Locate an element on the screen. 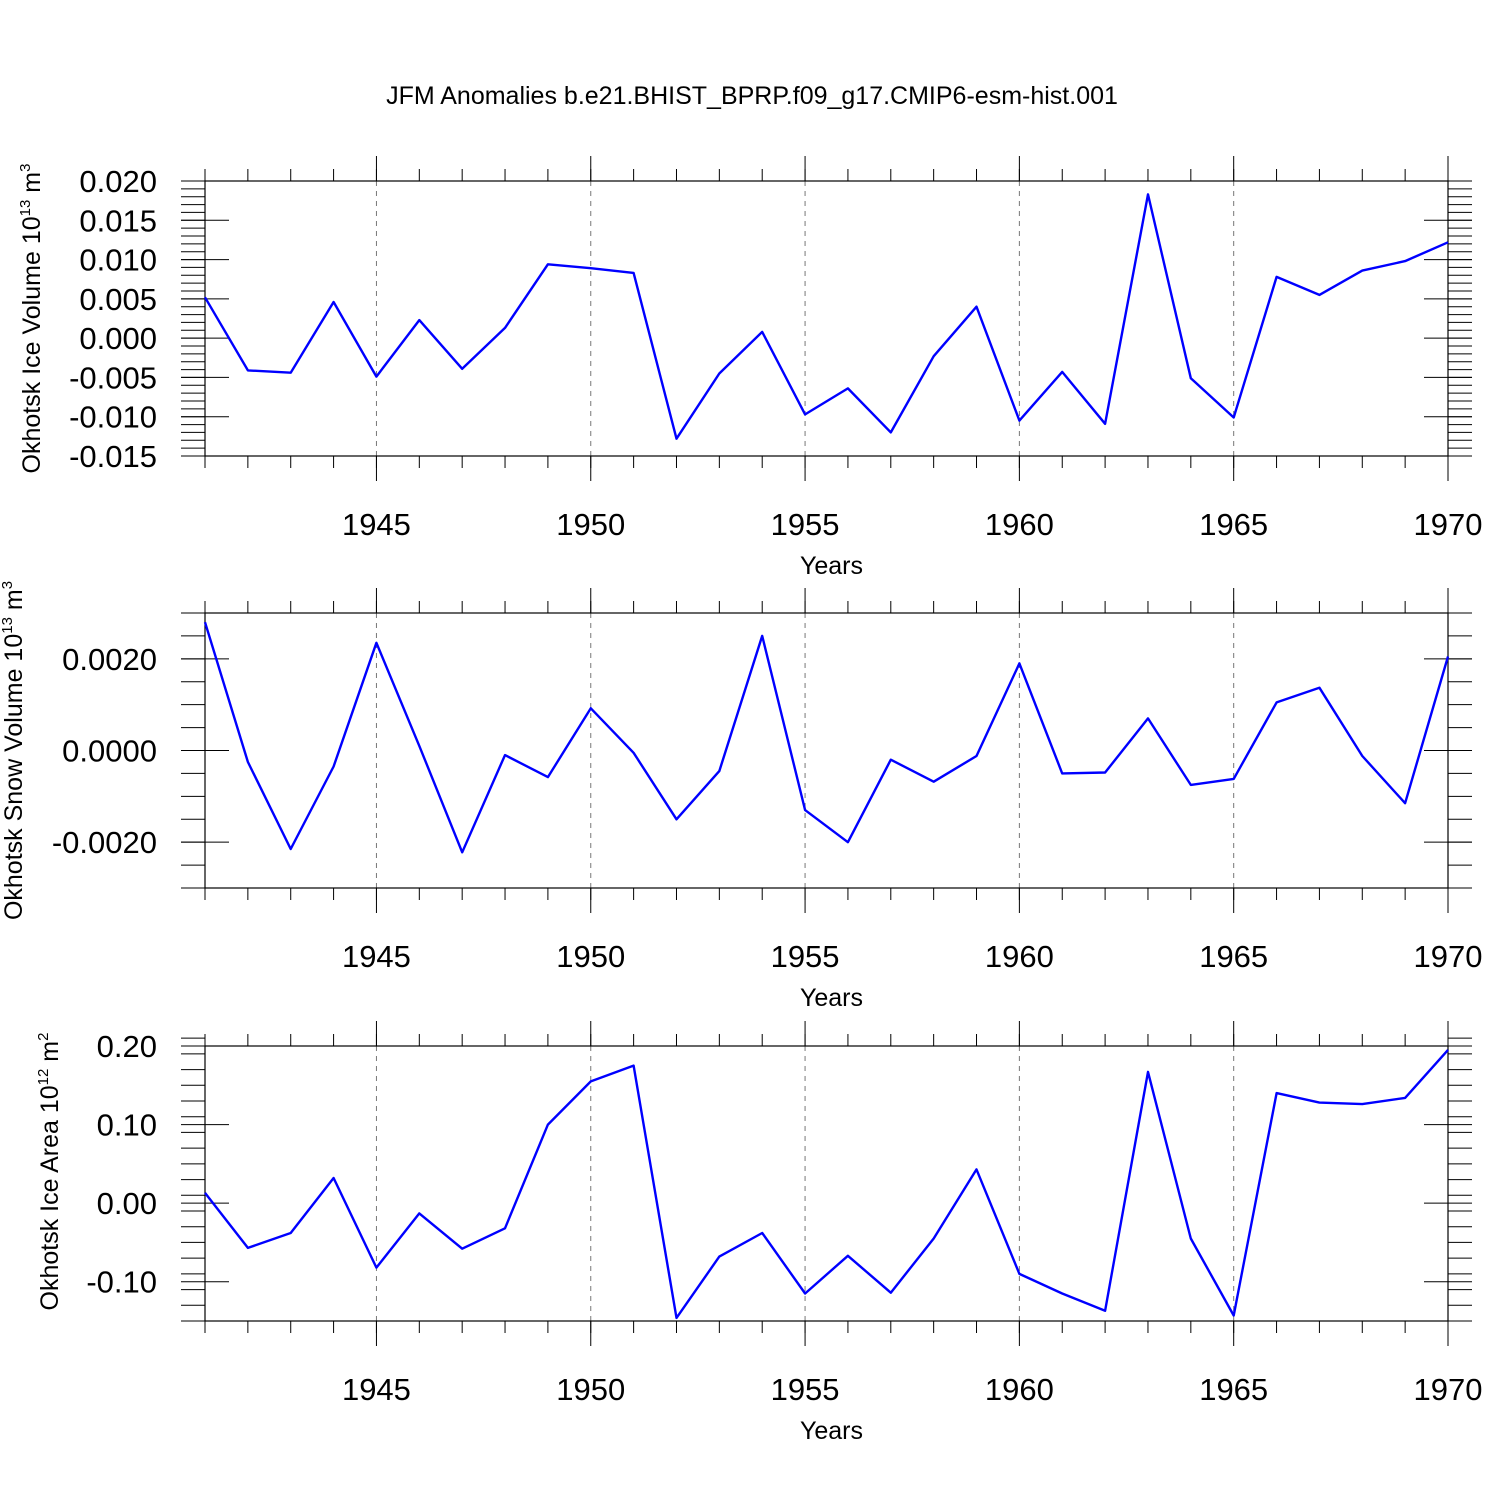 This screenshot has width=1500, height=1500. y-tick-label: 0.005 is located at coordinates (118, 299).